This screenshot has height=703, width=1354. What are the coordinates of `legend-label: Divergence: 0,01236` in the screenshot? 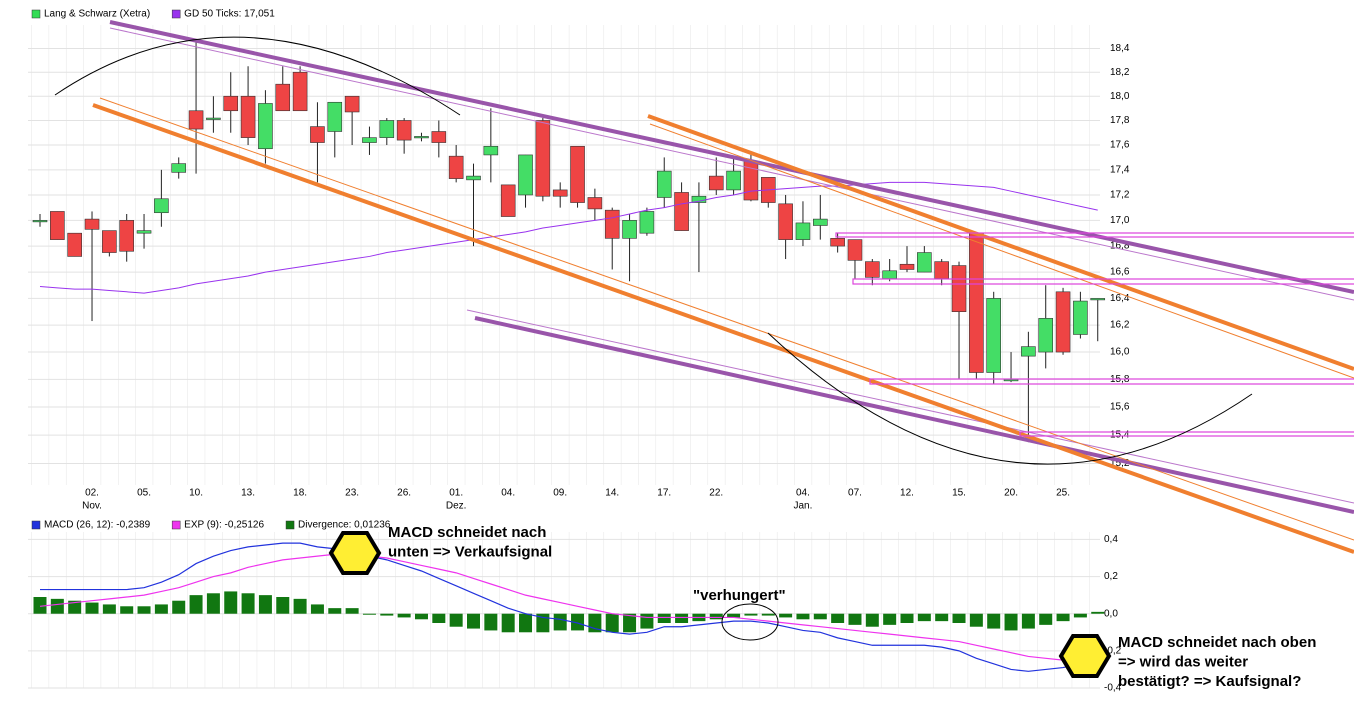 It's located at (344, 525).